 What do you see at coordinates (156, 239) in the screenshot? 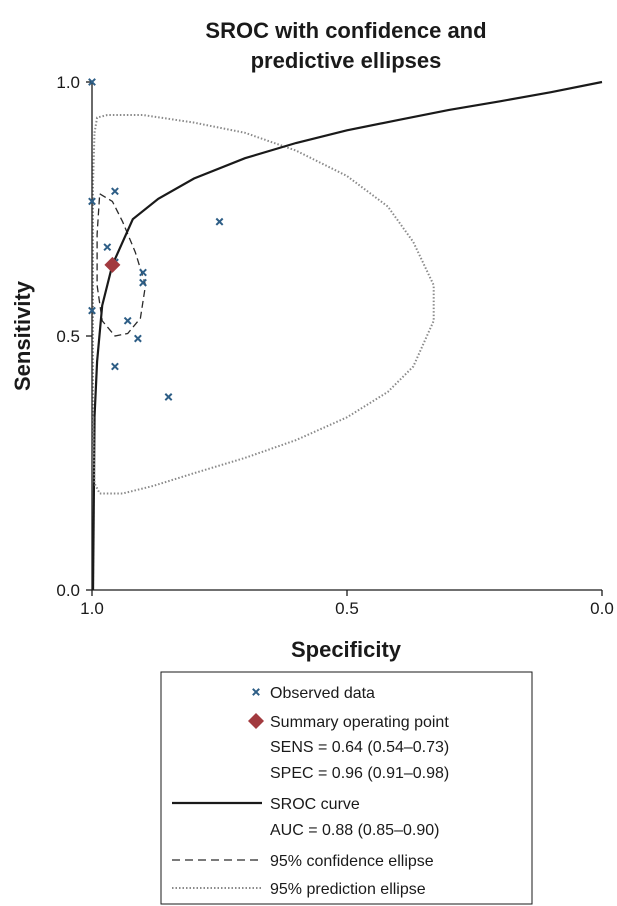
I see `plot-marks` at bounding box center [156, 239].